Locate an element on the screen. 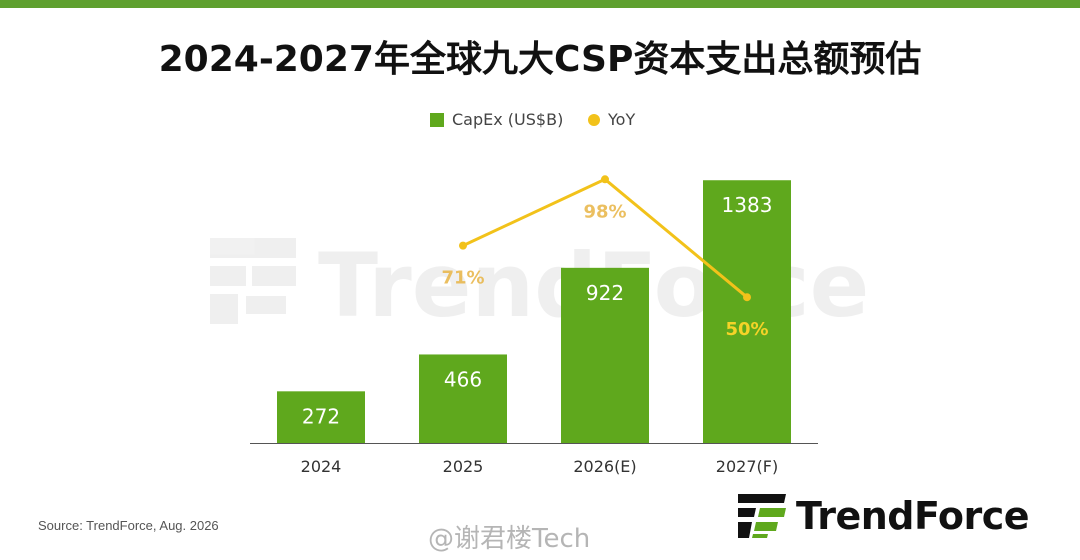  chart-legend: CapEx (US$B) YoY is located at coordinates (540, 121).